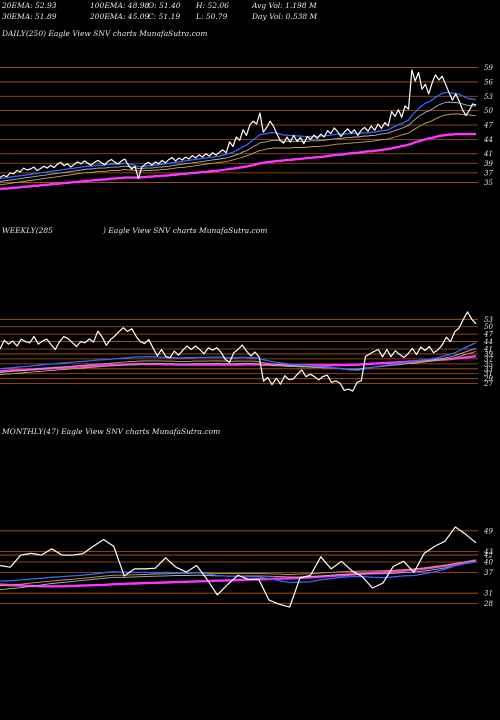 This screenshot has width=500, height=720. I want to click on daily-series-ema-fast, so click(238, 135).